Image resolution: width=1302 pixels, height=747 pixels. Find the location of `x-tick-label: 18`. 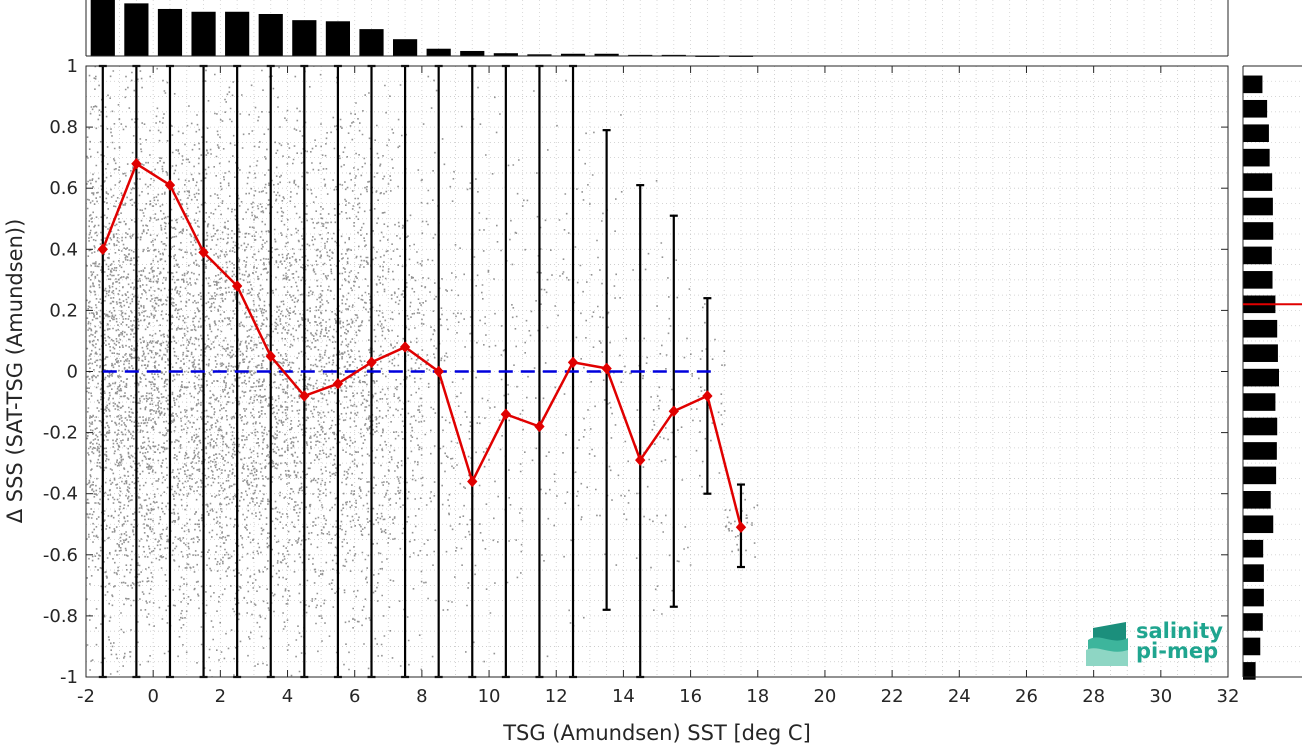

x-tick-label: 18 is located at coordinates (757, 696).